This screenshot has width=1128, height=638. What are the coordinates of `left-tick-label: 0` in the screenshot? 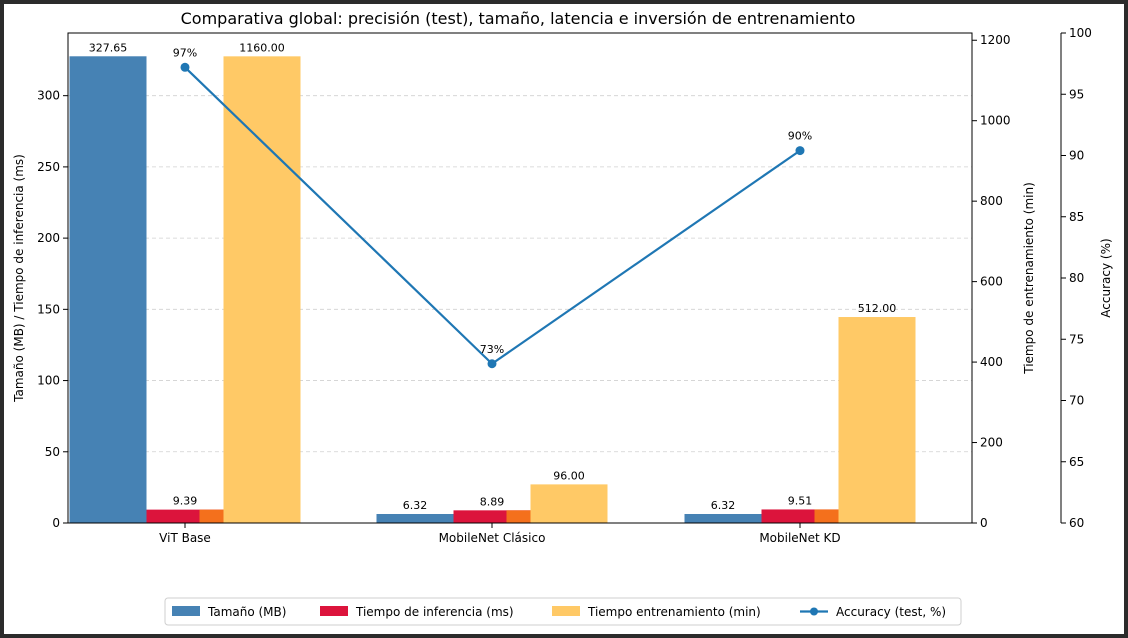 It's located at (56, 523).